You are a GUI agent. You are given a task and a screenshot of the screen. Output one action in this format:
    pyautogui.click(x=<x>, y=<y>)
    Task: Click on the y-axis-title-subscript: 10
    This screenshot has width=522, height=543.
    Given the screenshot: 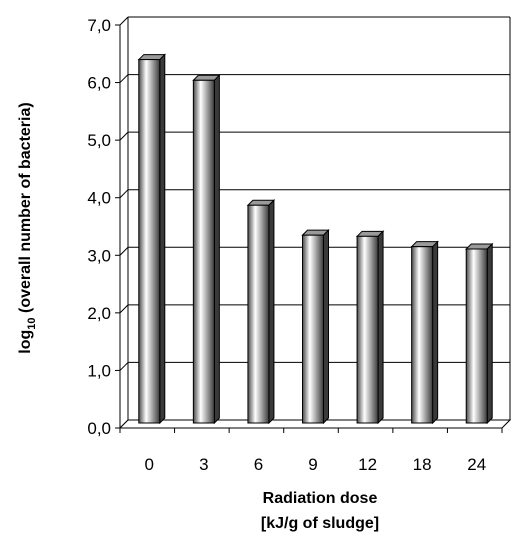 What is the action you would take?
    pyautogui.click(x=32, y=323)
    